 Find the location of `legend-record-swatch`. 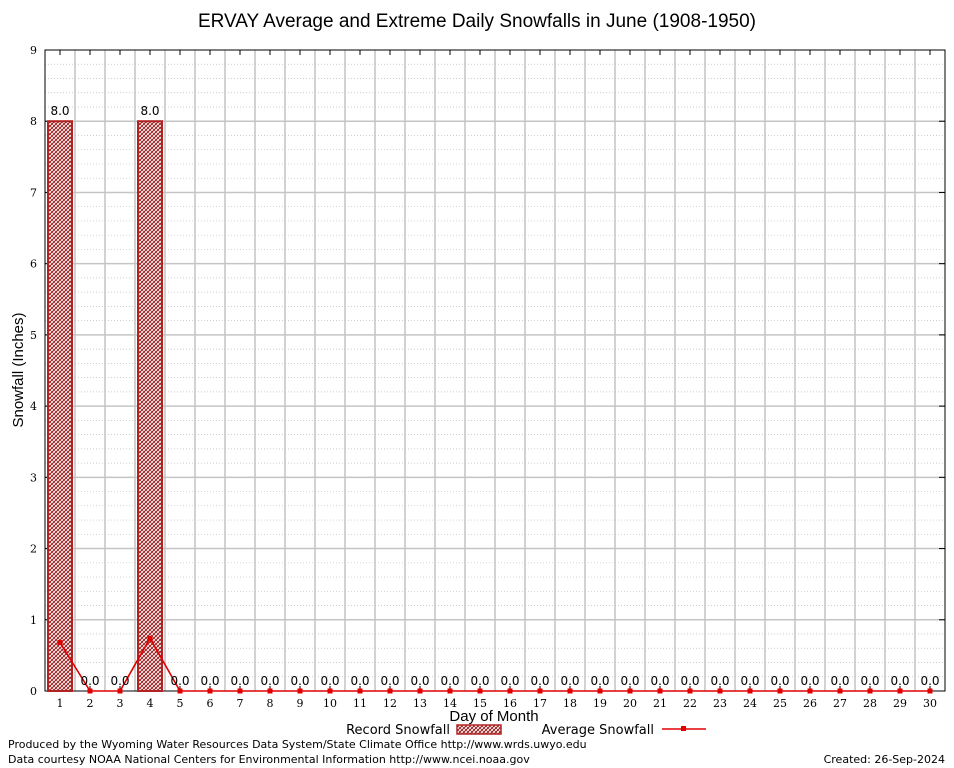

legend-record-swatch is located at coordinates (479, 729).